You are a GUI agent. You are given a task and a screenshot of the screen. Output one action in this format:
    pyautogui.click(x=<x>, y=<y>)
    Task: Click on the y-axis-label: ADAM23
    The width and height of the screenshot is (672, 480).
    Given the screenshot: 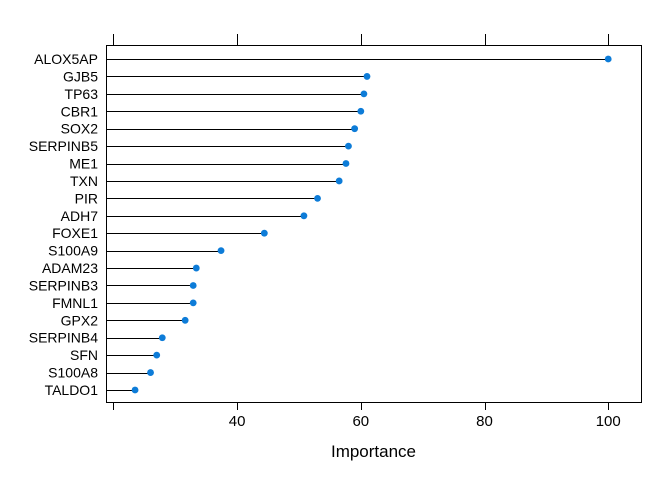 What is the action you would take?
    pyautogui.click(x=70, y=268)
    